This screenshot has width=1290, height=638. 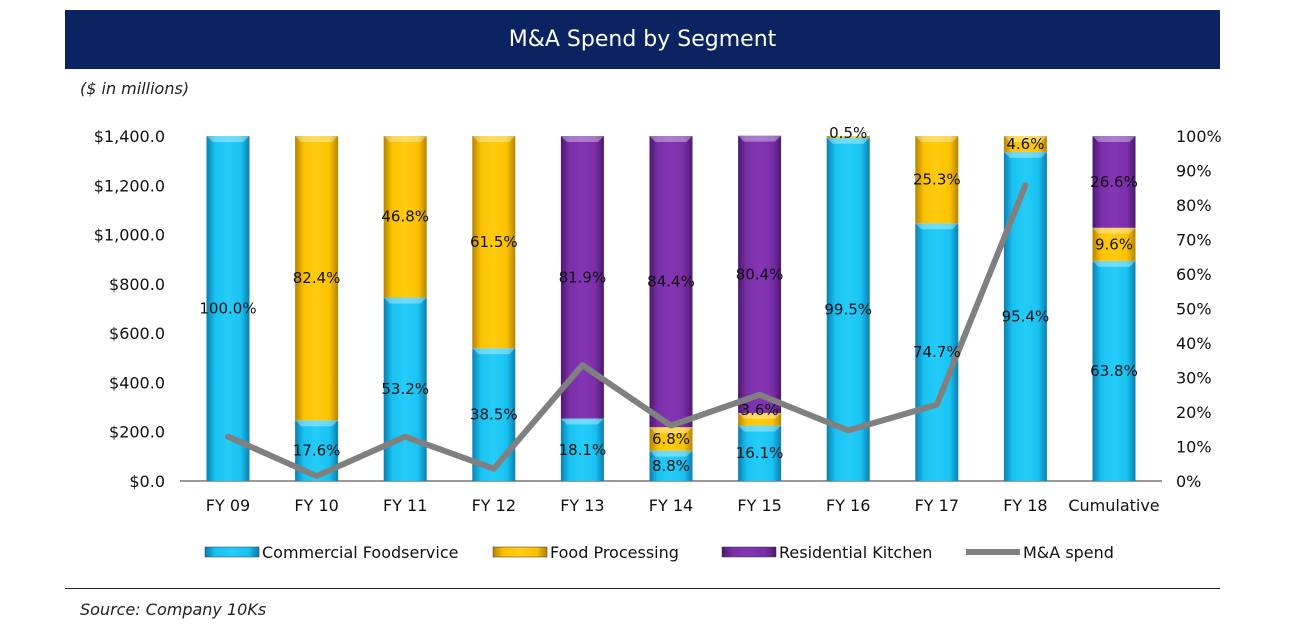 What do you see at coordinates (937, 505) in the screenshot?
I see `category-label: FY 17` at bounding box center [937, 505].